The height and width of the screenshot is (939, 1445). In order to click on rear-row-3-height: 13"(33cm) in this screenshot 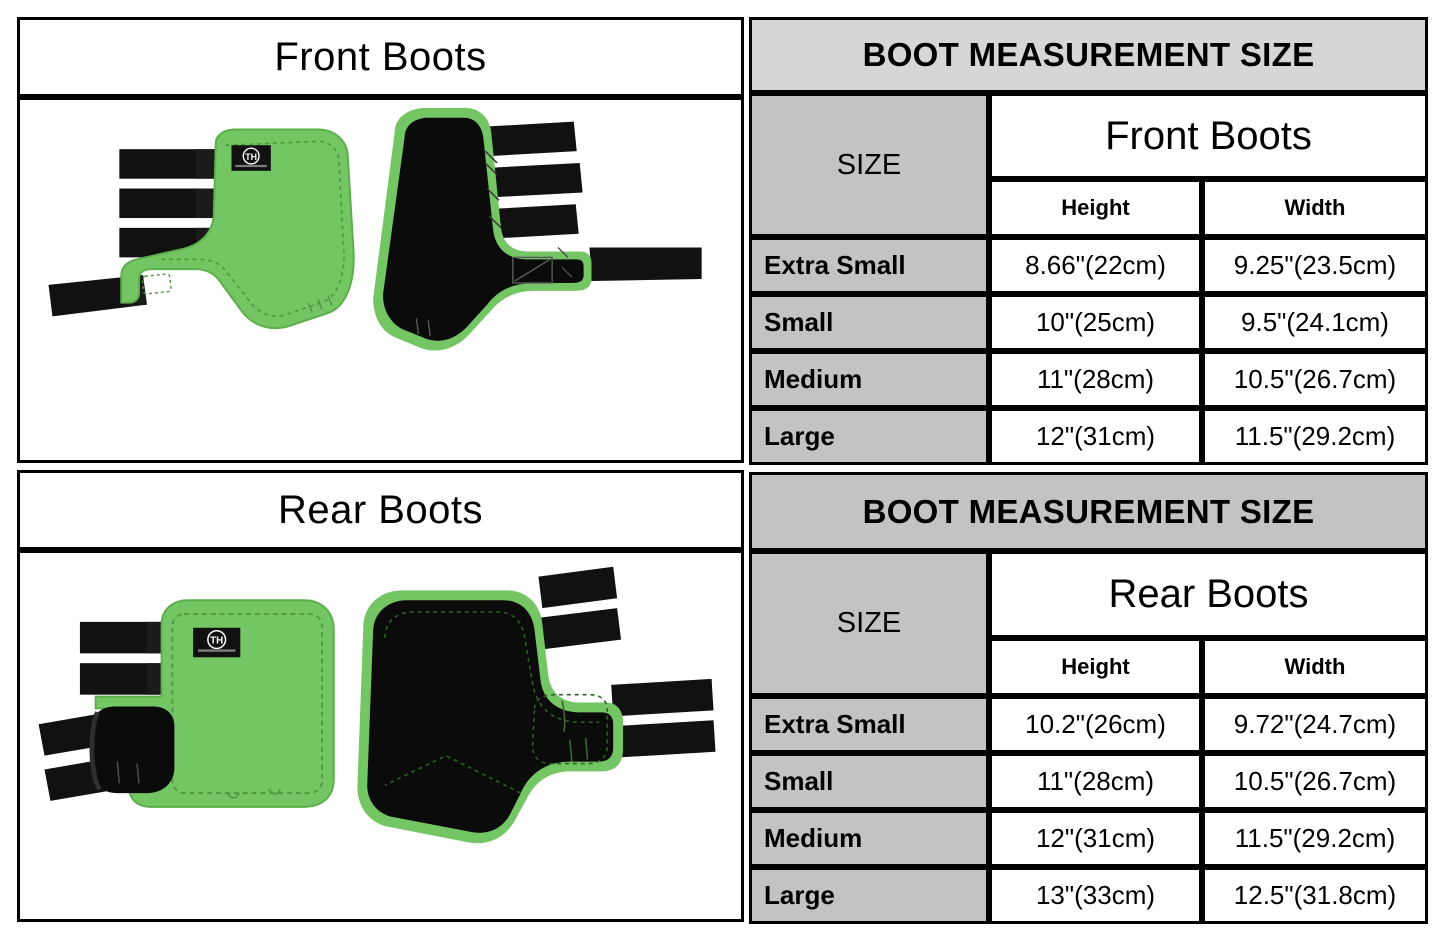, I will do `click(1095, 895)`.